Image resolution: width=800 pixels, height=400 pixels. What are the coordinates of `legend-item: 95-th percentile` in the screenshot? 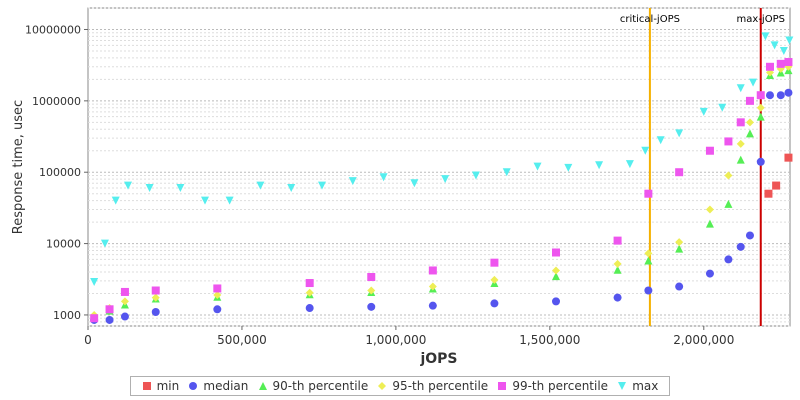 It's located at (432, 386).